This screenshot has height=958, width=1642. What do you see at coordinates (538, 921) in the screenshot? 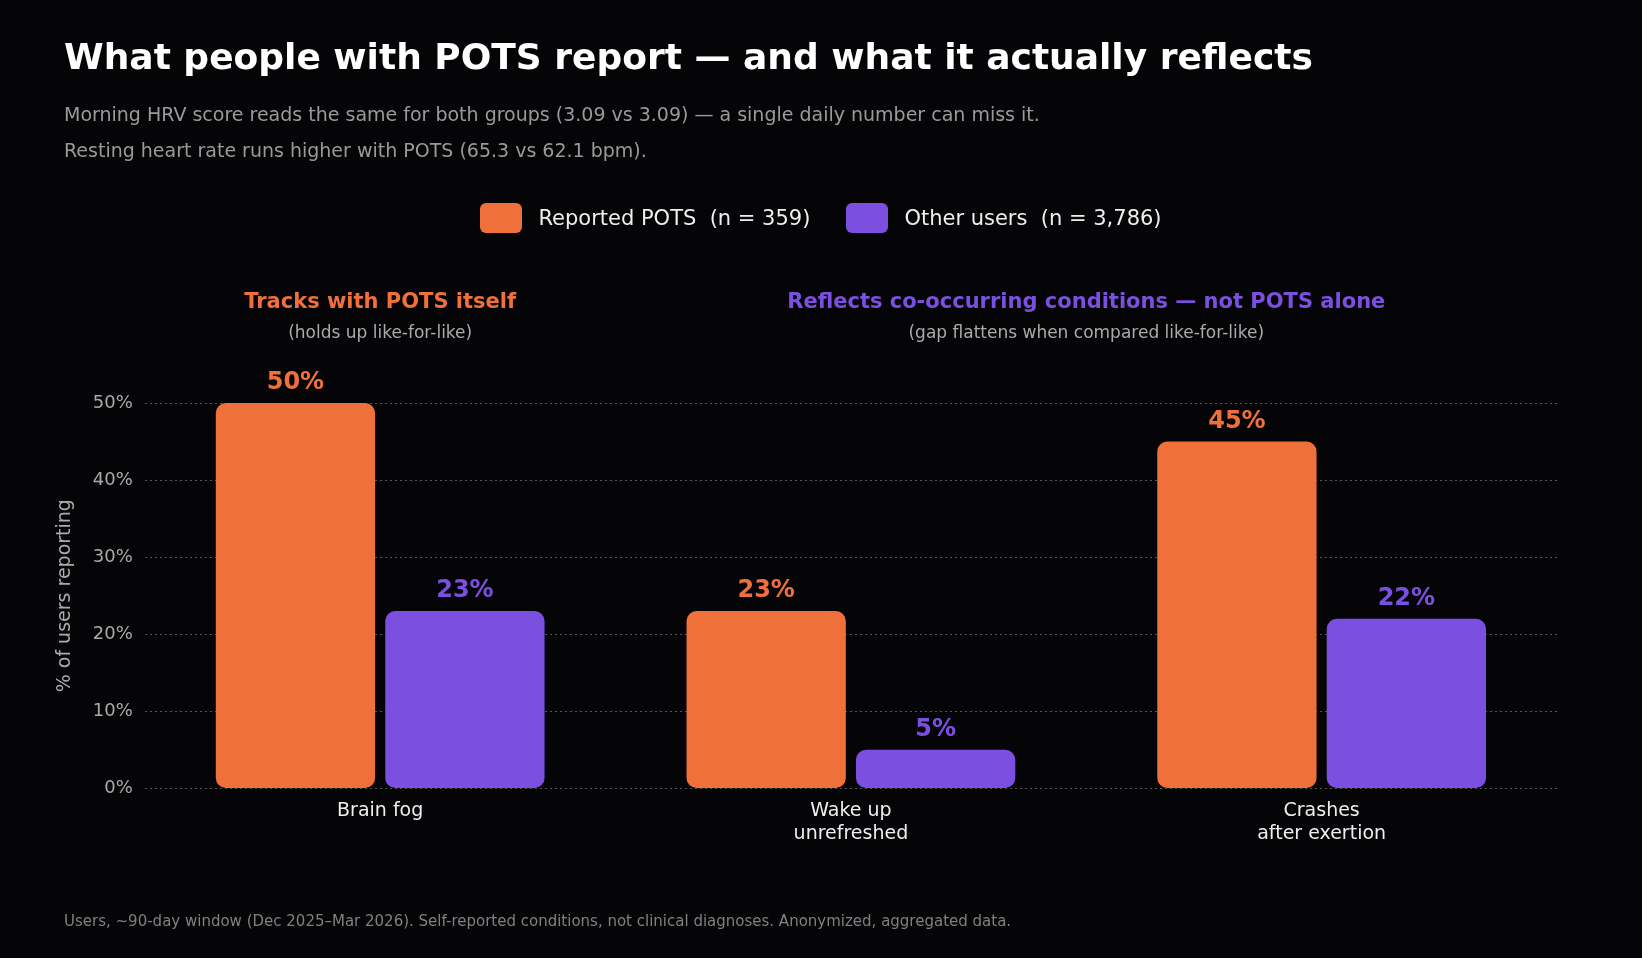
I see `text: Users, ~90-day window (Dec 2025–Mar 2026). Self-reported conditions, not clinical diagnoses. Anonymized, aggregated data.` at bounding box center [538, 921].